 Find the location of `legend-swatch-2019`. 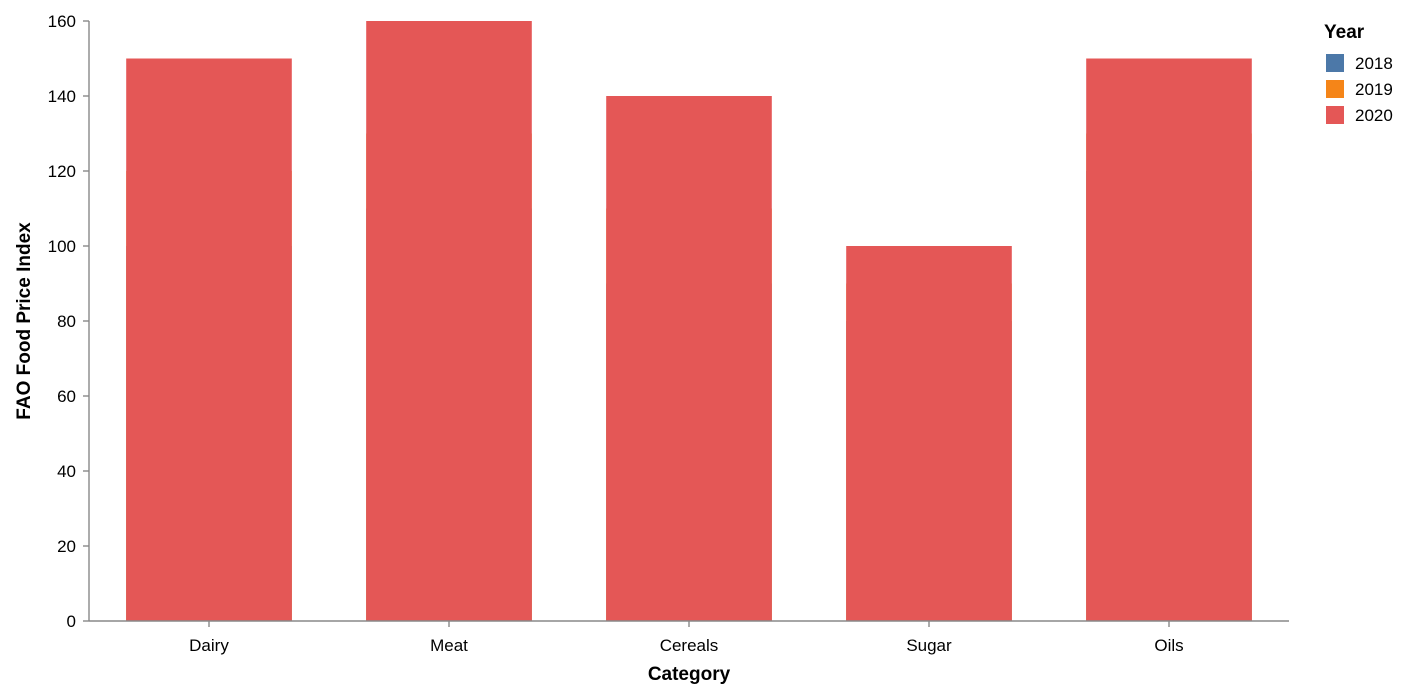

legend-swatch-2019 is located at coordinates (1335, 89).